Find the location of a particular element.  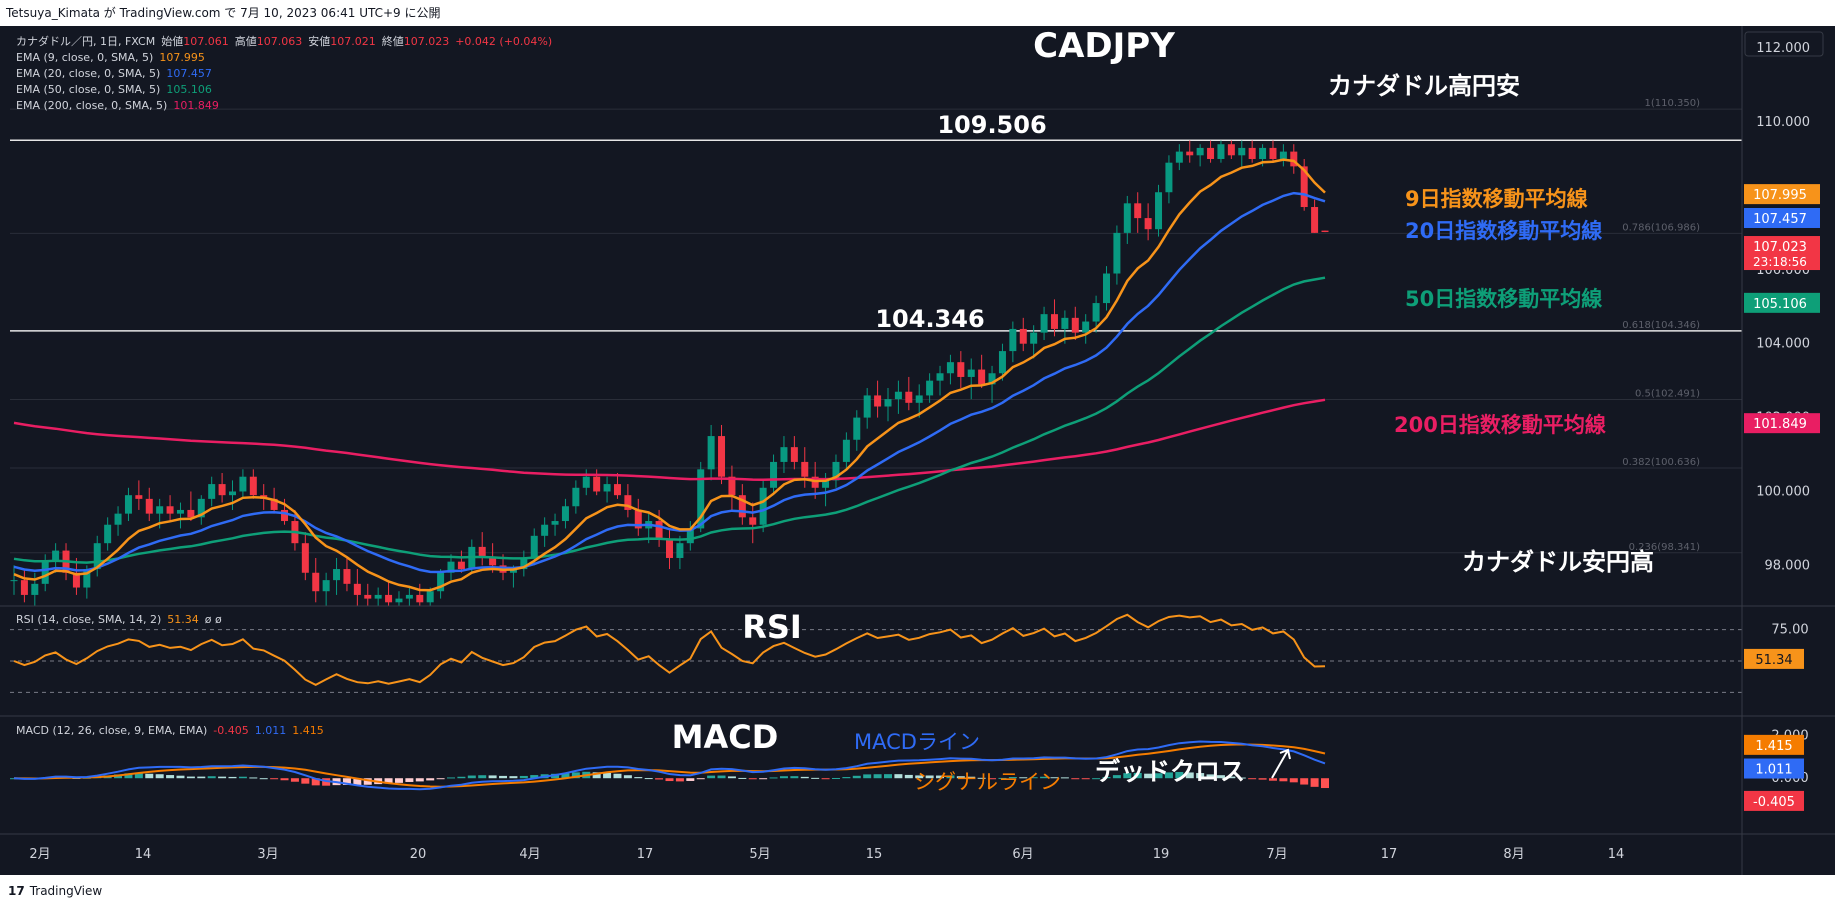

ema20-label: 20日指数移動平均線 is located at coordinates (1503, 231).